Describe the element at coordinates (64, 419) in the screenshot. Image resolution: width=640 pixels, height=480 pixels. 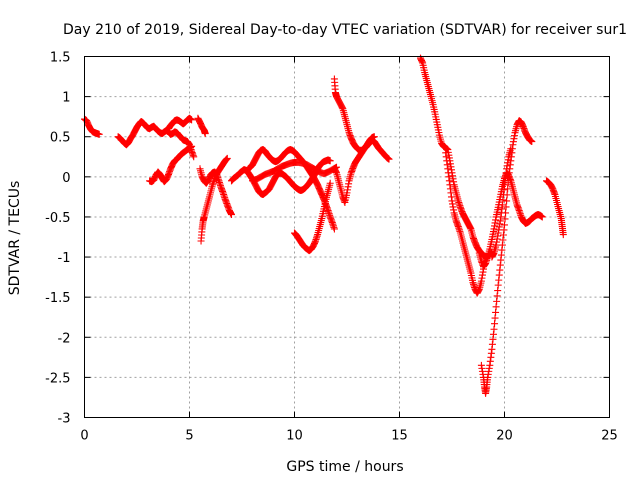
I see `y-tick-label: -3` at that location.